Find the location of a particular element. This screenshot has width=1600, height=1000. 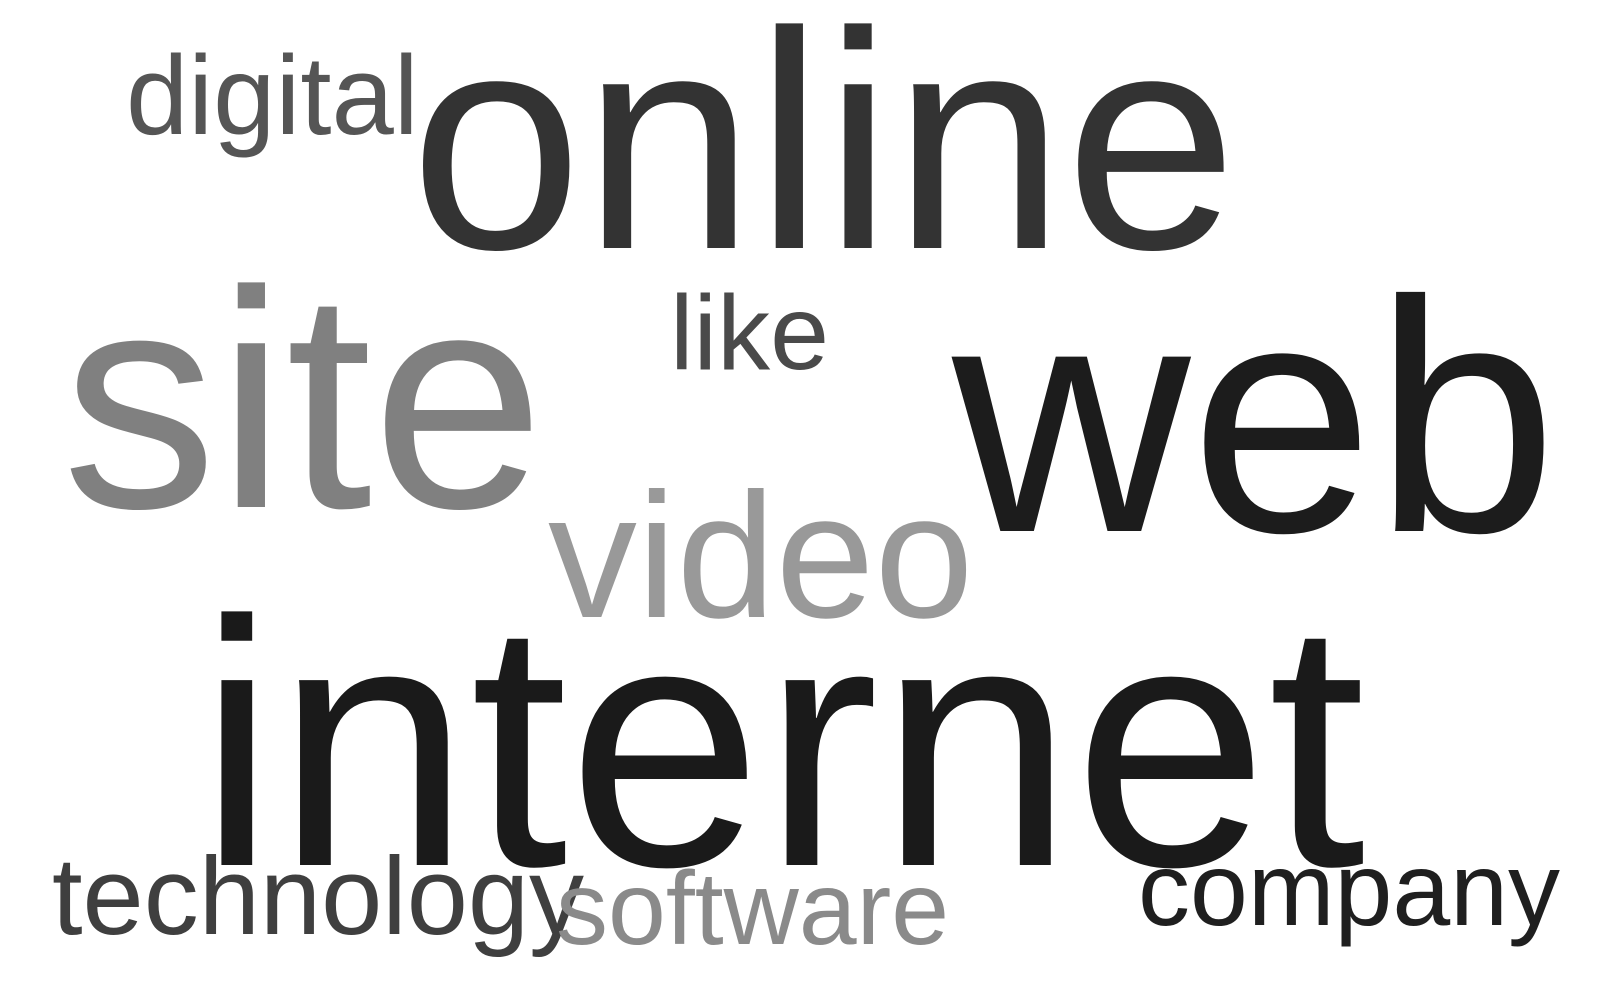

word-web: web is located at coordinates (1255, 416).